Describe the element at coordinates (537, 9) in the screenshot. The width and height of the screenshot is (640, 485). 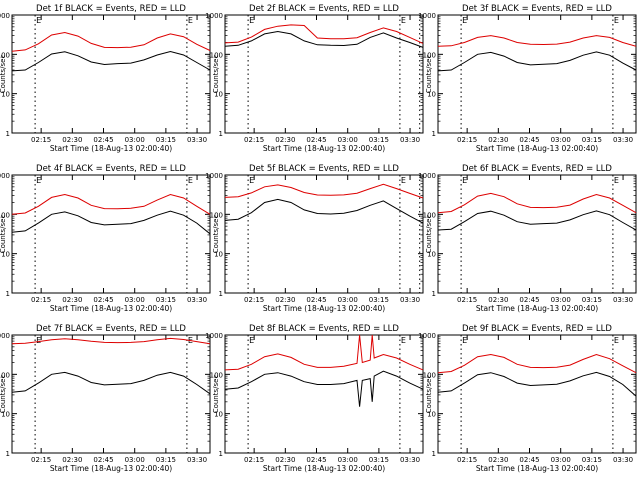
I see `chart-title: Det 3f BLACK = Events, RED = LLD` at that location.